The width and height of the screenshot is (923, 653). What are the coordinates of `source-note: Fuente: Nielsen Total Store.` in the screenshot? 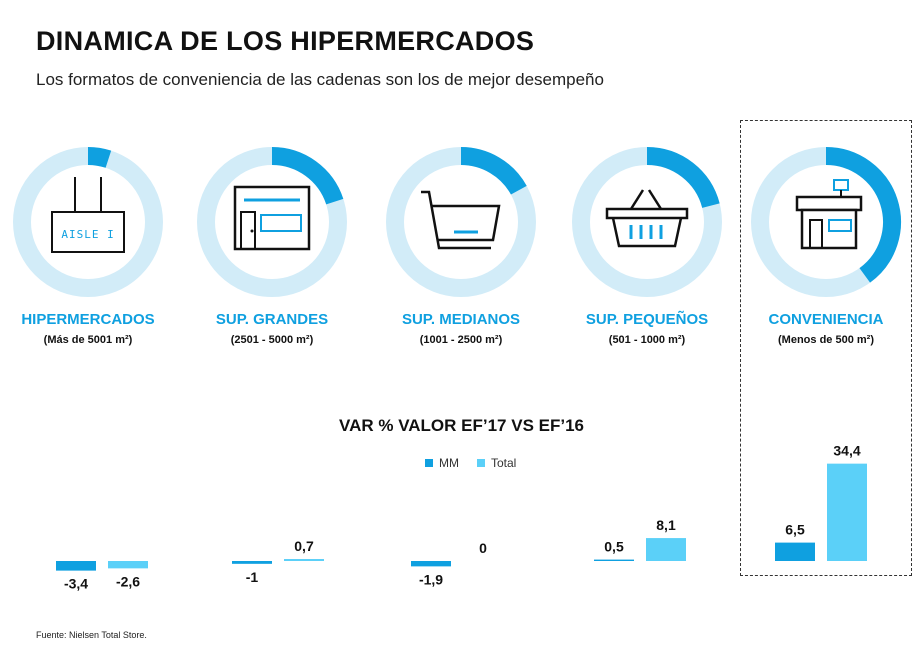 It's located at (91, 635).